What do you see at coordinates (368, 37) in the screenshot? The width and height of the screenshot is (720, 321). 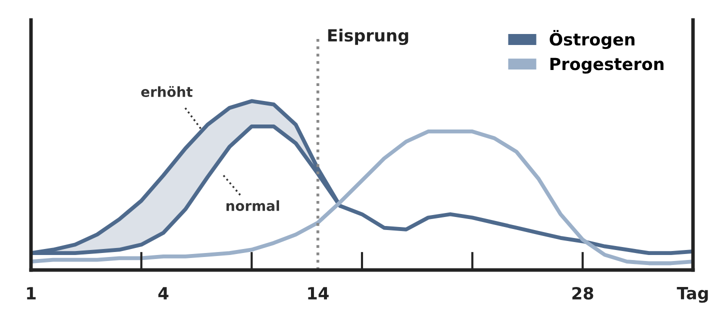 I see `ref-line-label: Eisprung` at bounding box center [368, 37].